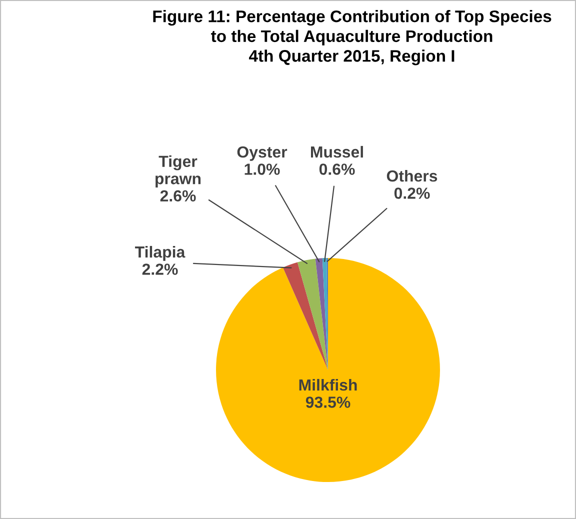 Image resolution: width=576 pixels, height=519 pixels. What do you see at coordinates (412, 193) in the screenshot?
I see `data-label: 0.2%` at bounding box center [412, 193].